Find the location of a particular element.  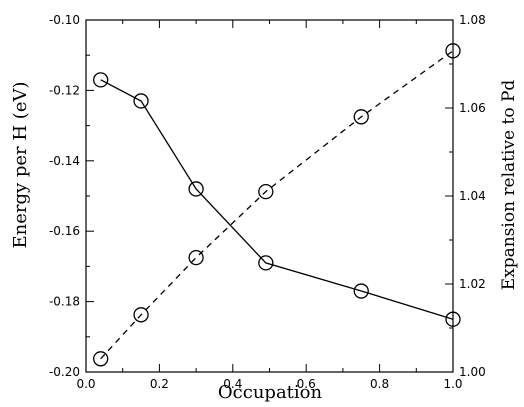

left-y-tick-label: -0.18 is located at coordinates (64, 302).